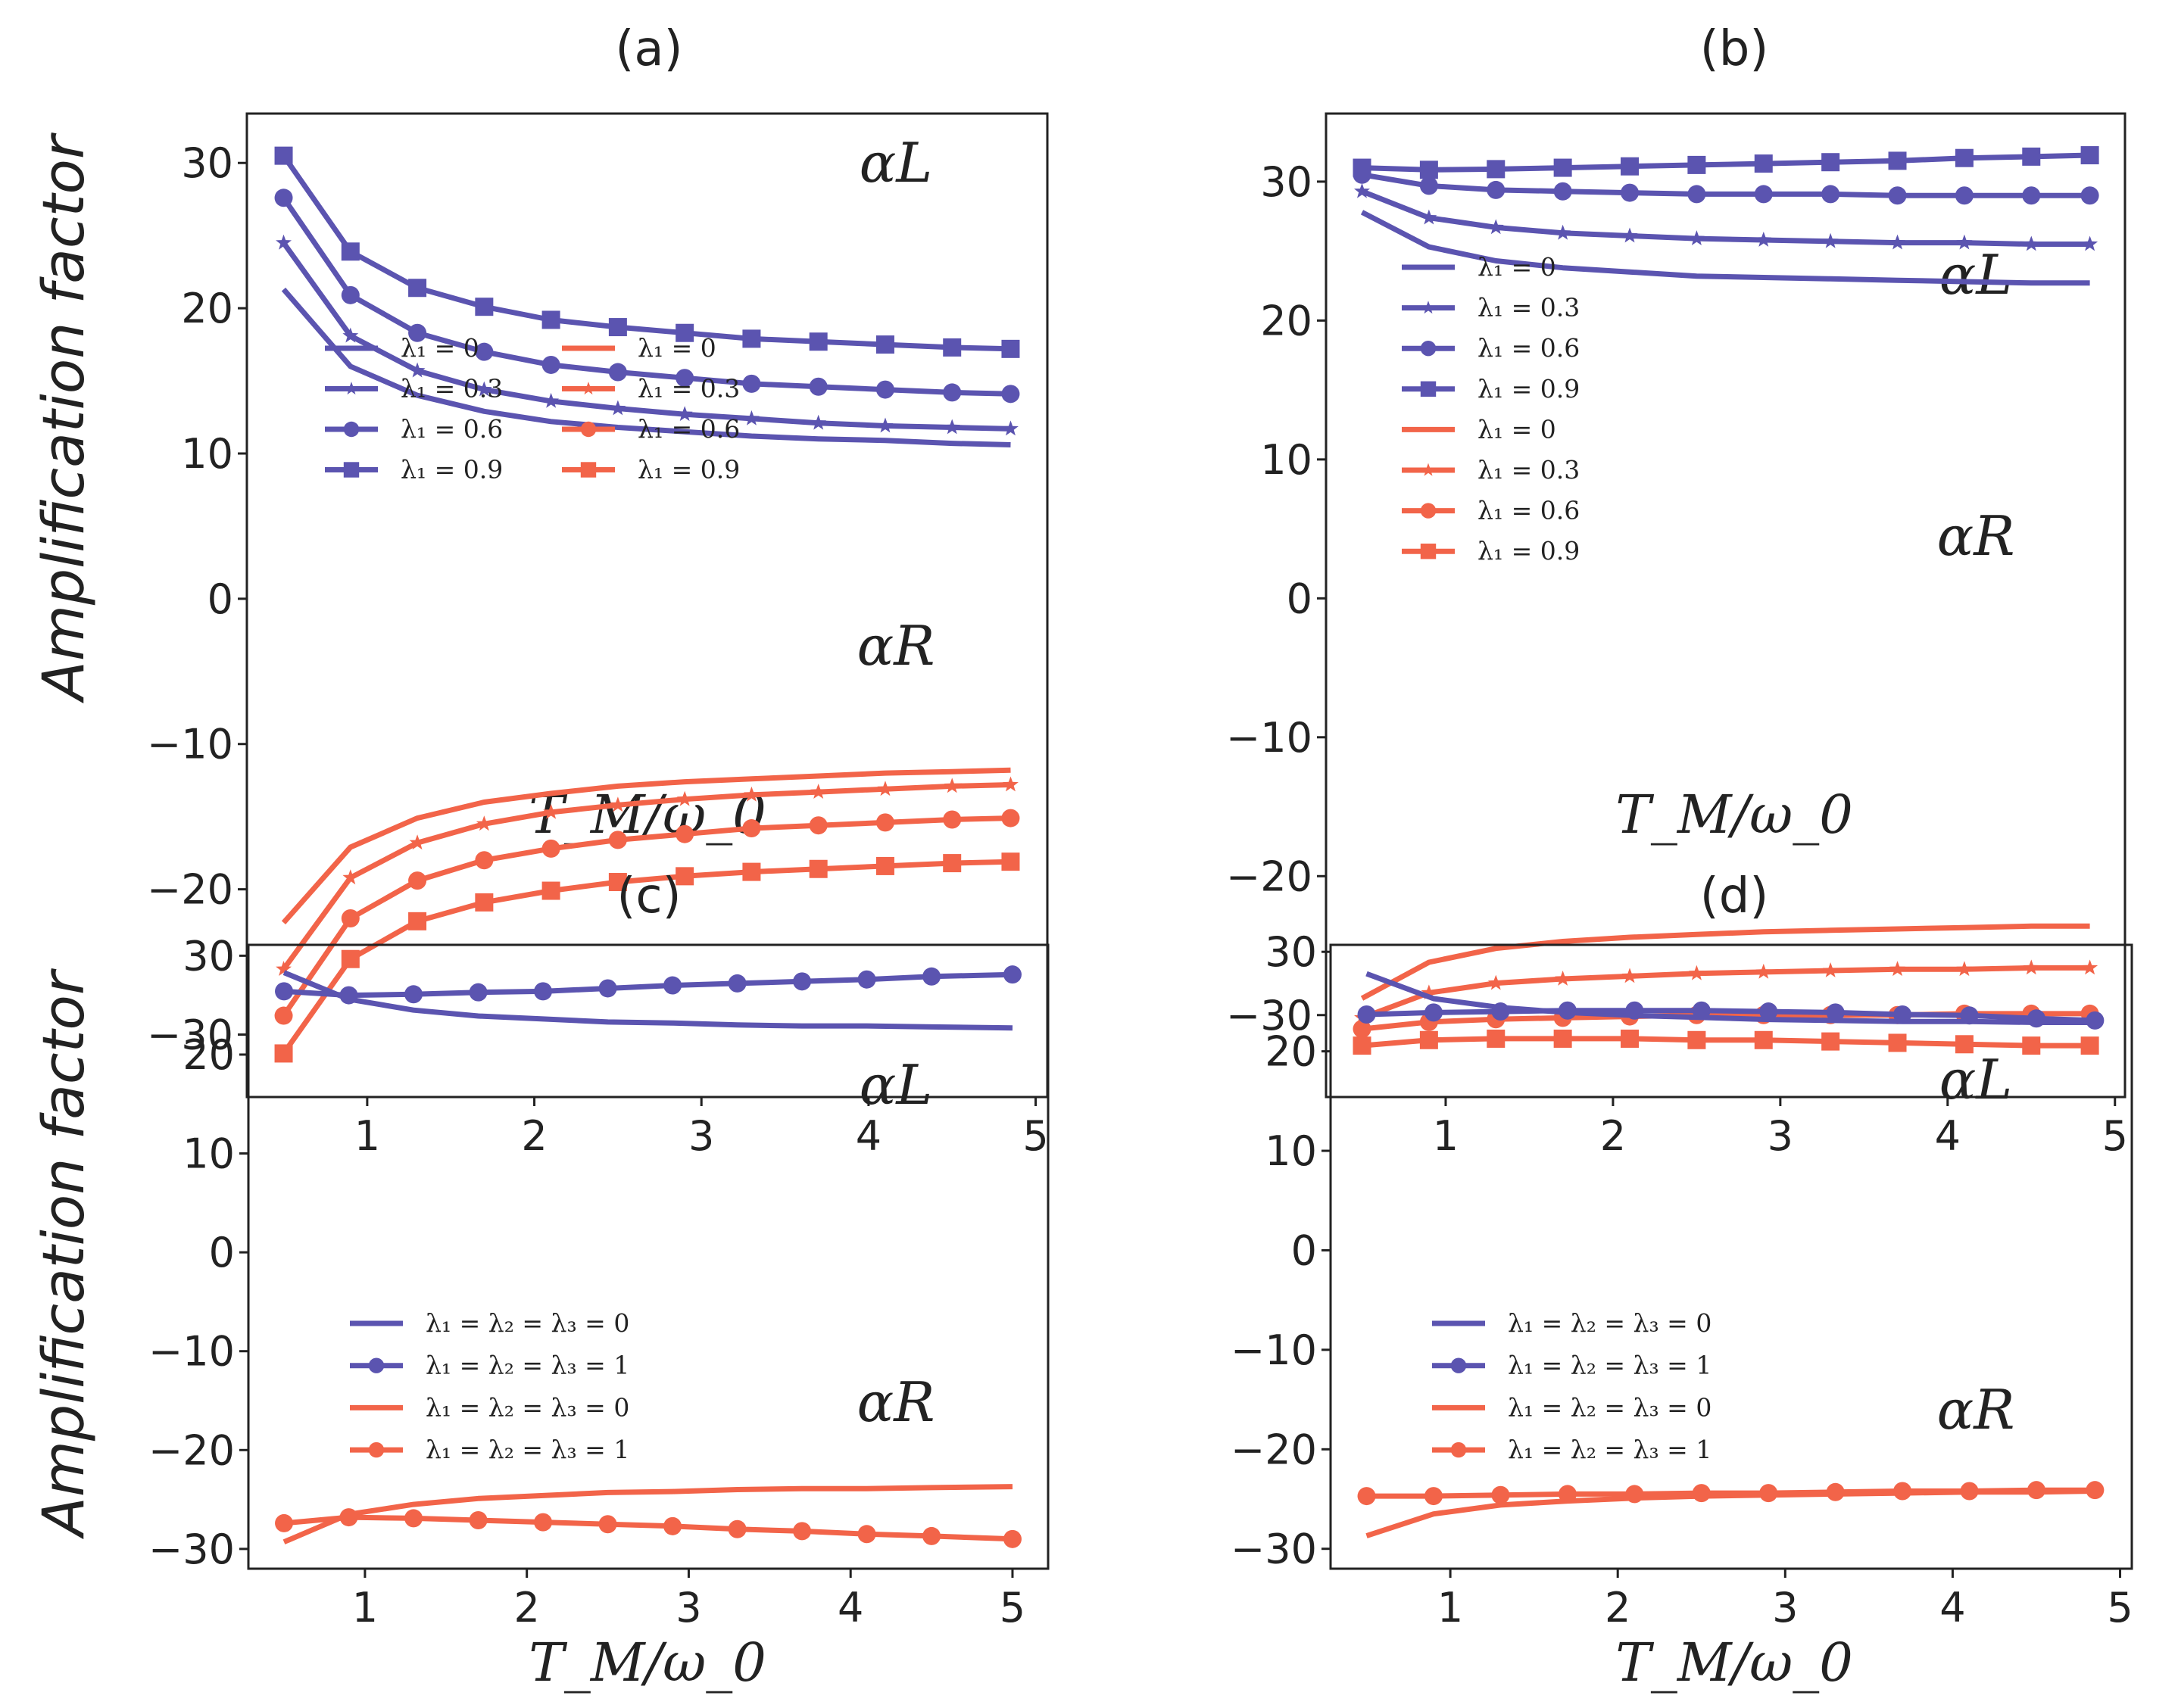 Image resolution: width=2178 pixels, height=1708 pixels. I want to click on panel-title: (c), so click(648, 896).